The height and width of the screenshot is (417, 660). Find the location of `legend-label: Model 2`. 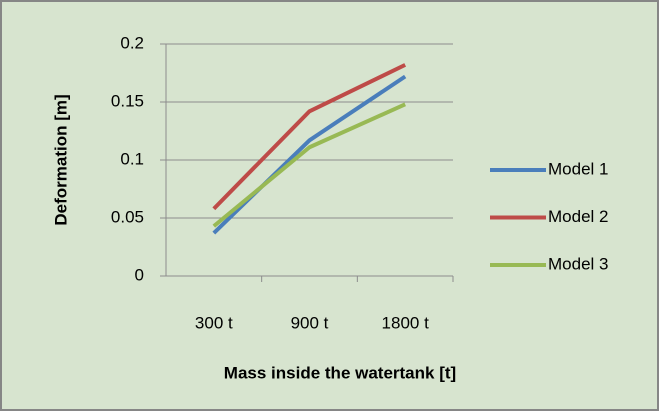

legend-label: Model 2 is located at coordinates (578, 216).